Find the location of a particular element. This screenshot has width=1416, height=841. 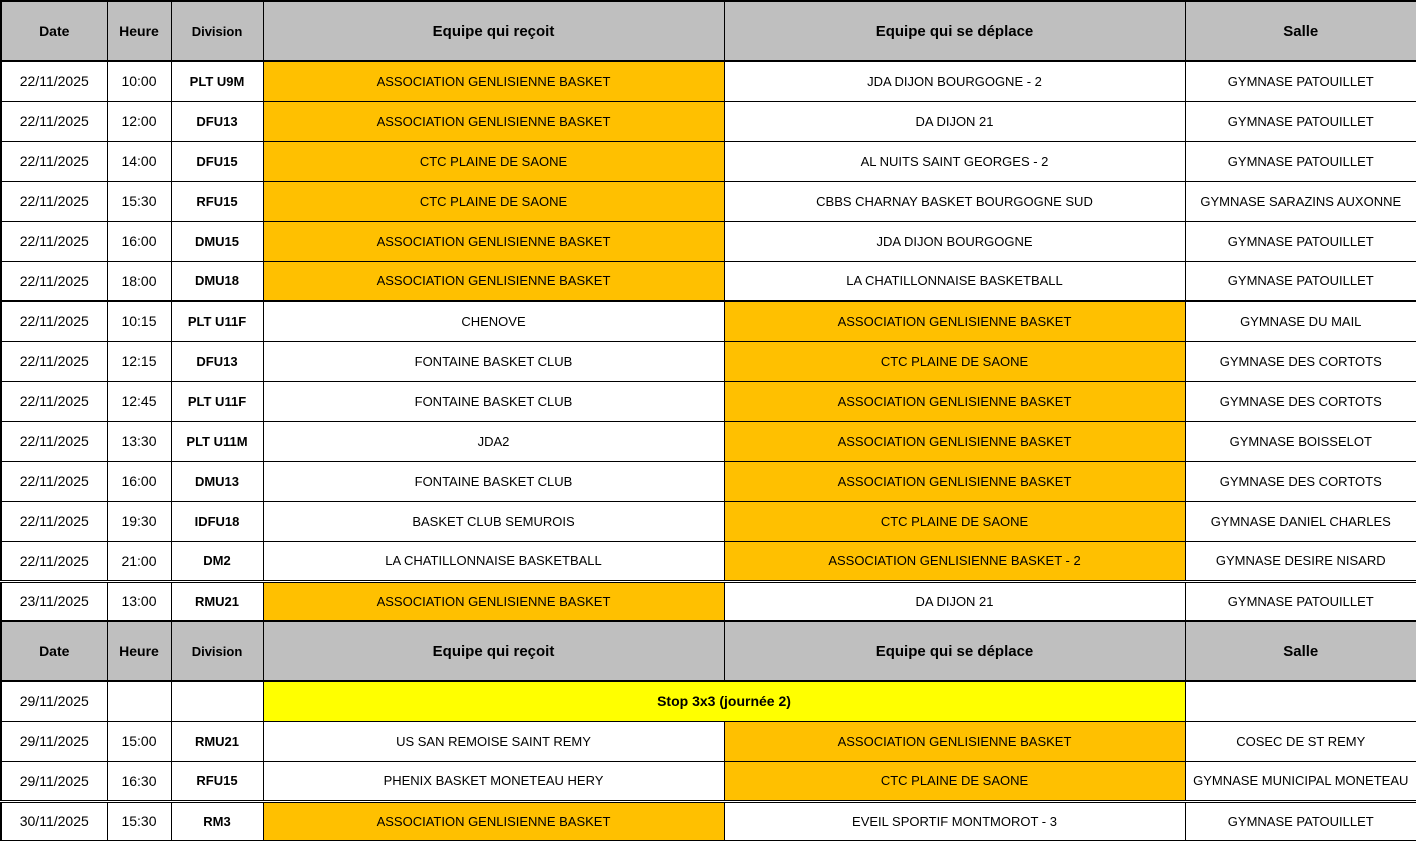

cell-salle: GYMNASE SARAZINS AUXONNE is located at coordinates (1300, 201).